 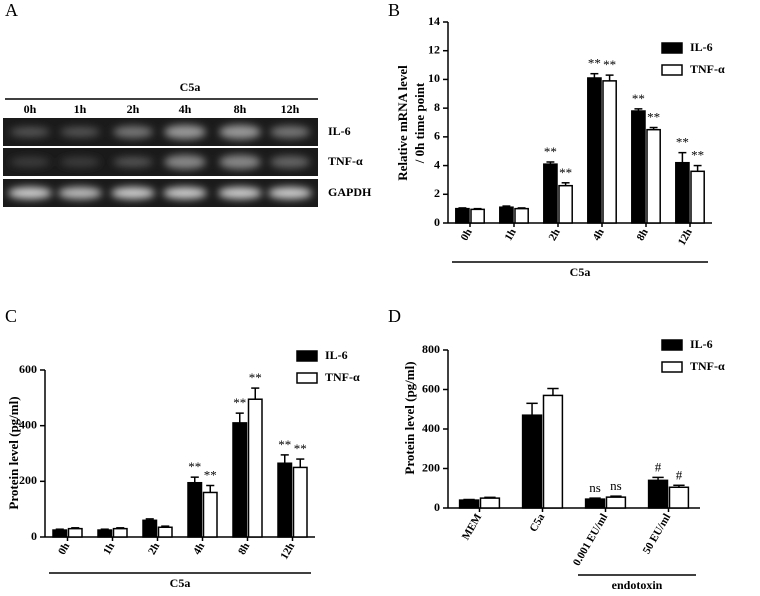 I want to click on y-tick-label: 2, so click(x=437, y=193).